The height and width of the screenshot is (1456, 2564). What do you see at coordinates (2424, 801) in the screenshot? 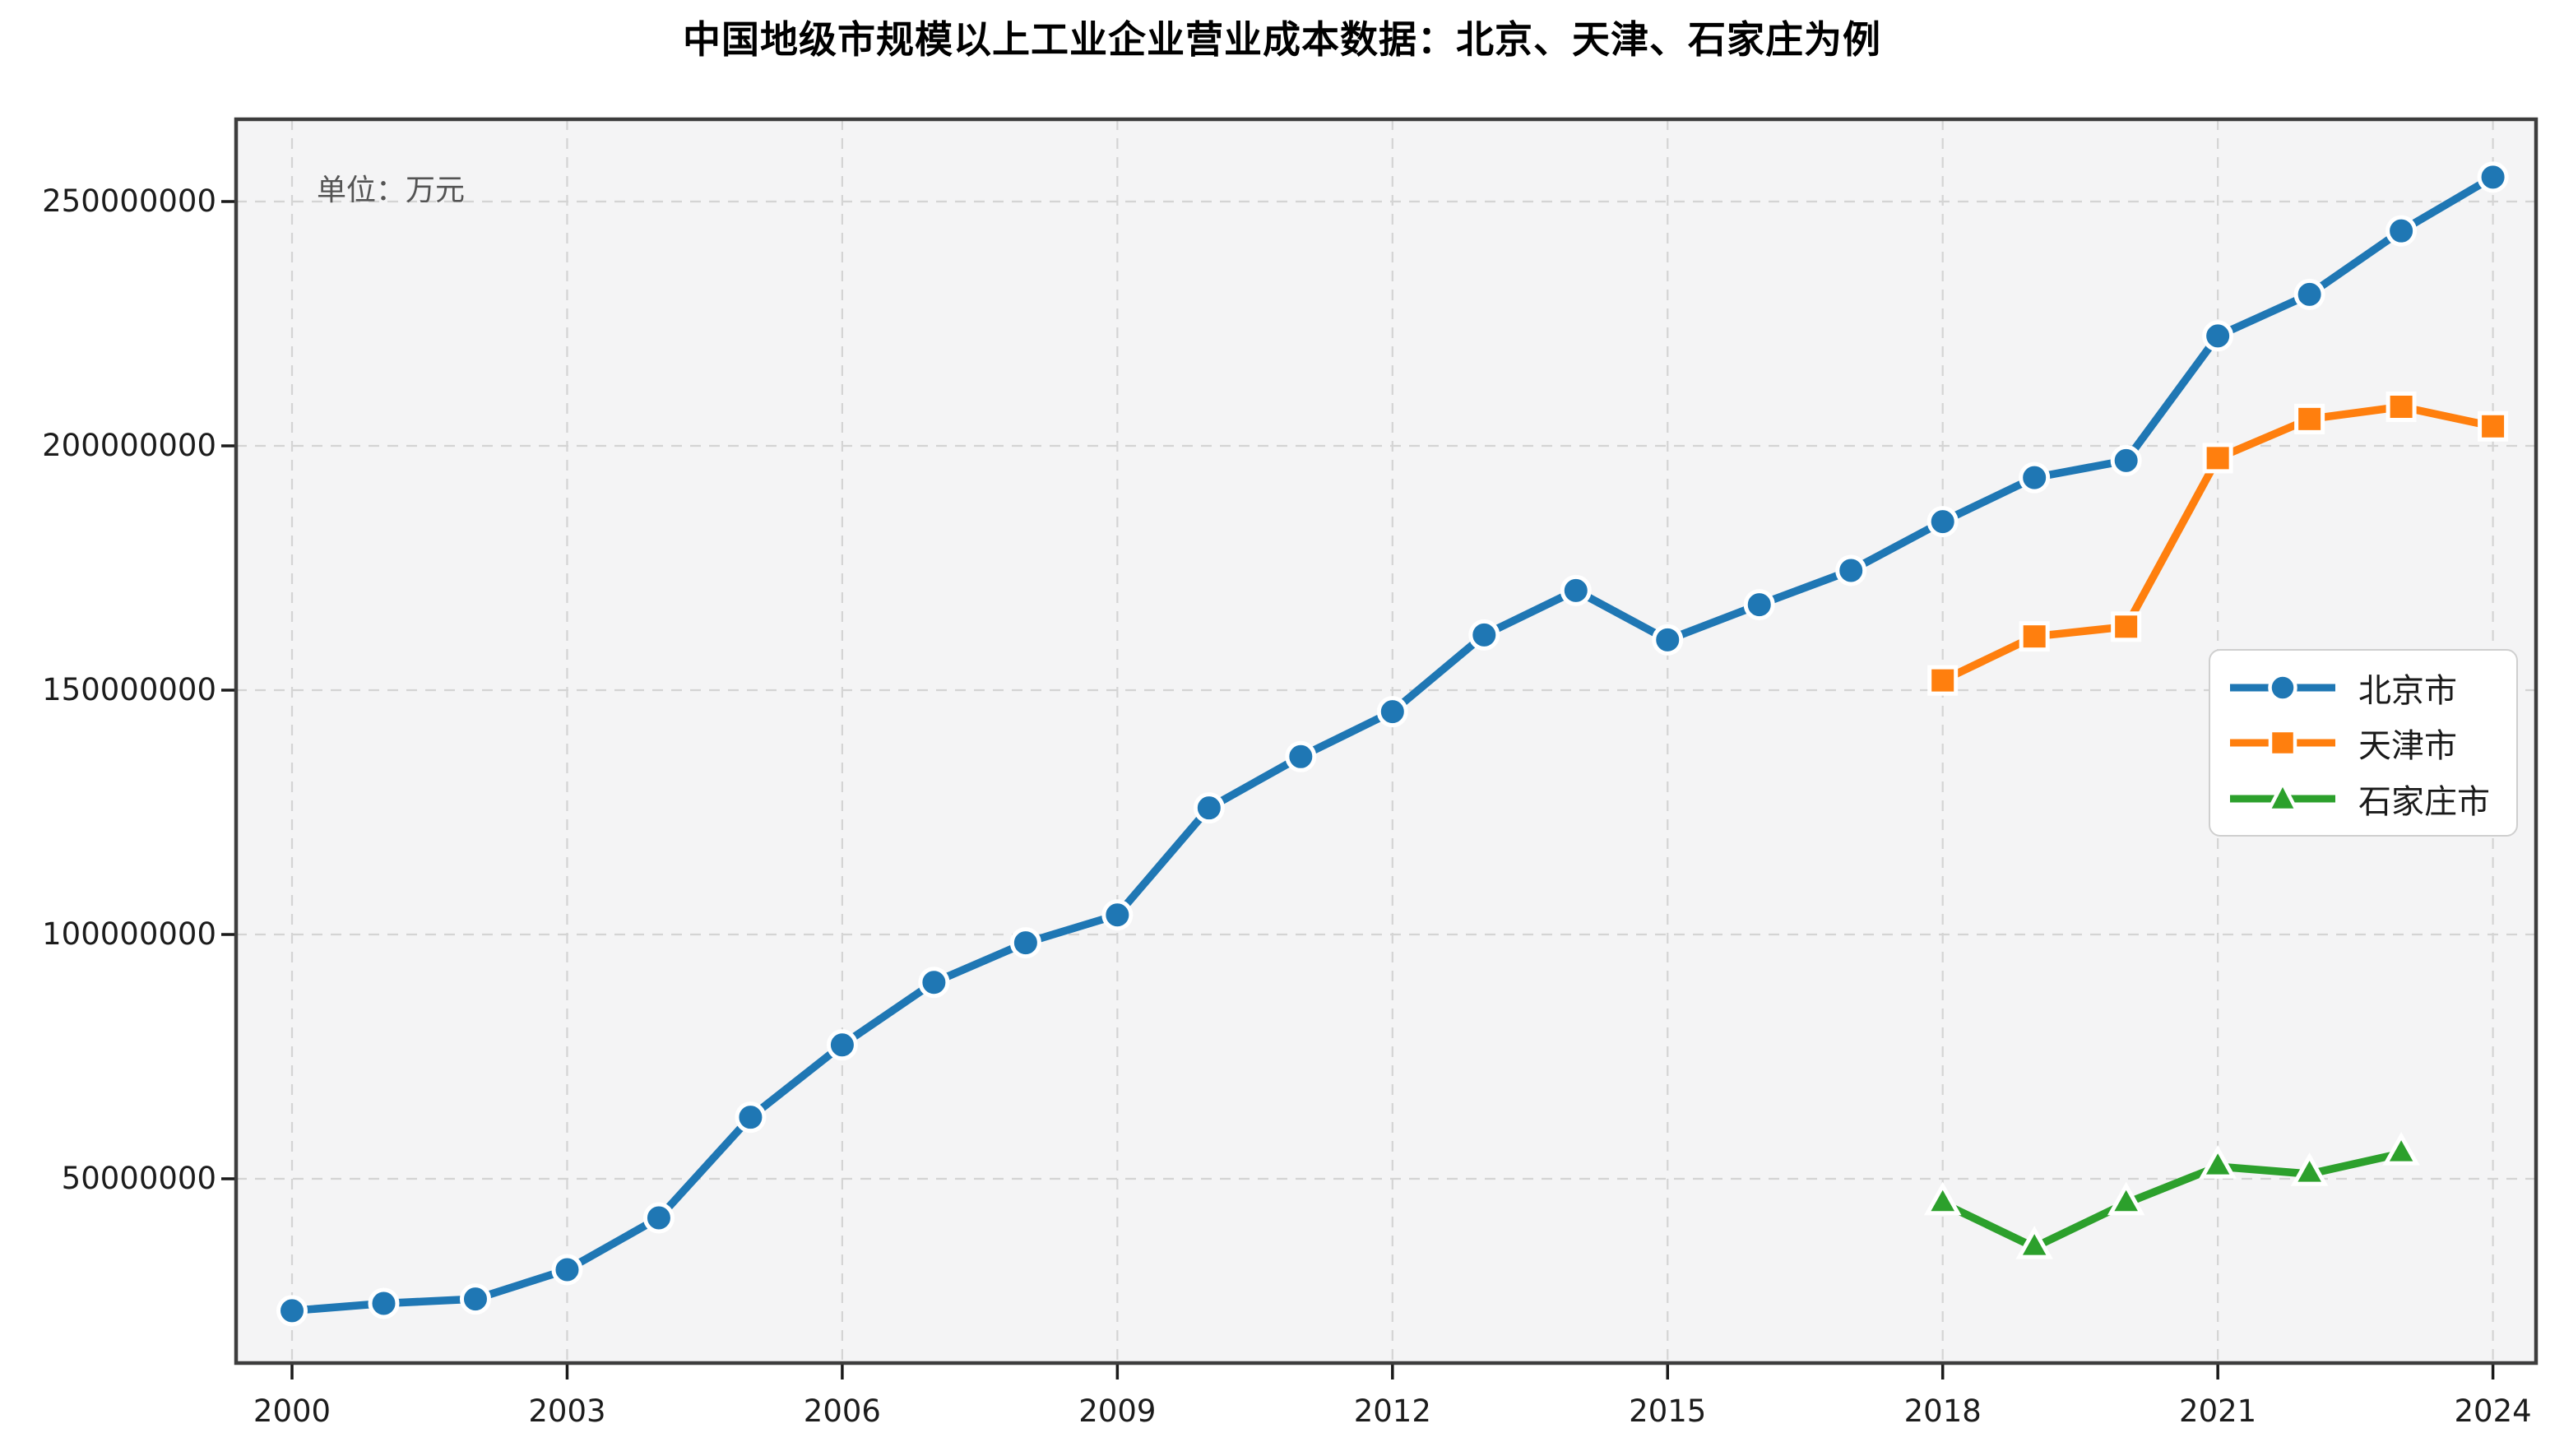
I see `legend-label: 石家庄市` at bounding box center [2424, 801].